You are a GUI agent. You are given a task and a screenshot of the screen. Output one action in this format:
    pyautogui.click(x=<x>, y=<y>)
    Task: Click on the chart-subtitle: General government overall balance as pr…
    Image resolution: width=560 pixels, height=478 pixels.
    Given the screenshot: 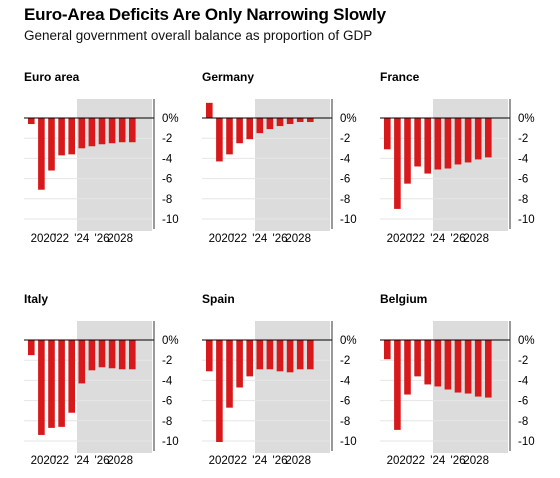 What is the action you would take?
    pyautogui.click(x=198, y=35)
    